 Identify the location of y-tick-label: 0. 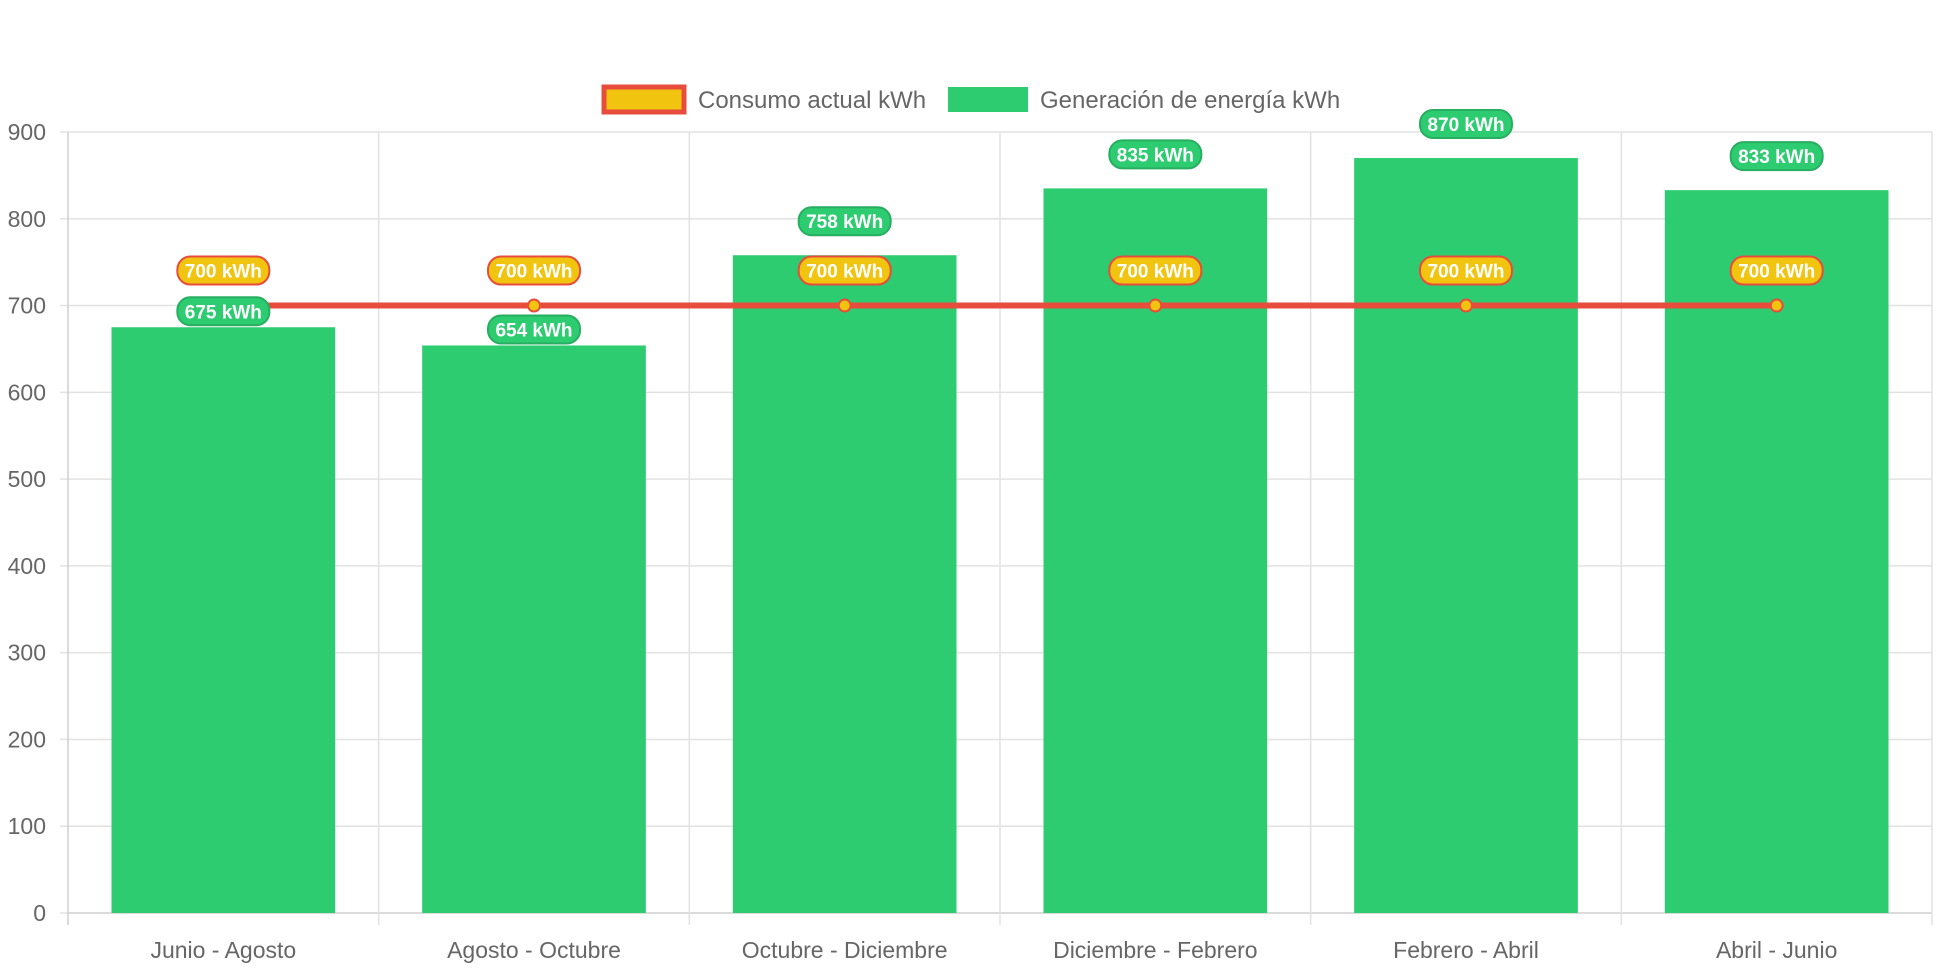
(39, 913).